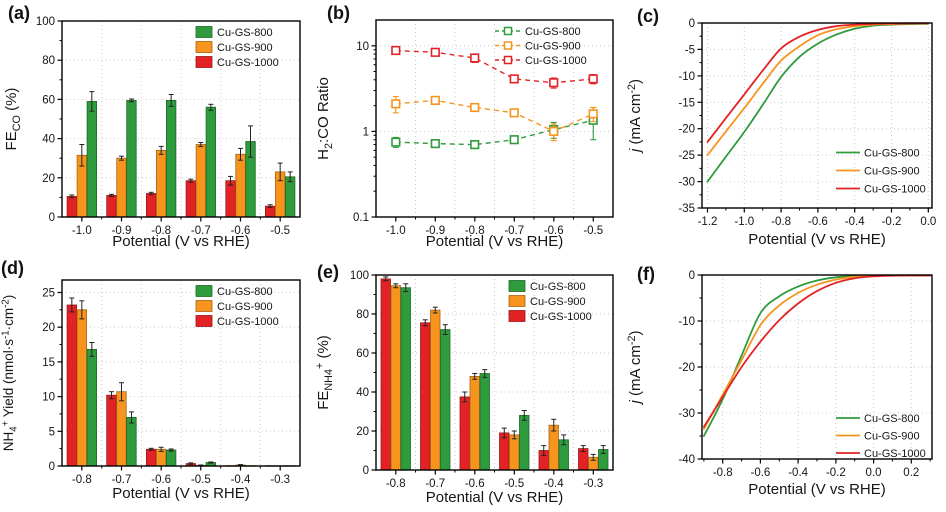 The width and height of the screenshot is (946, 512). I want to click on y-axis-label: H2:CO Ratio, so click(325, 118).